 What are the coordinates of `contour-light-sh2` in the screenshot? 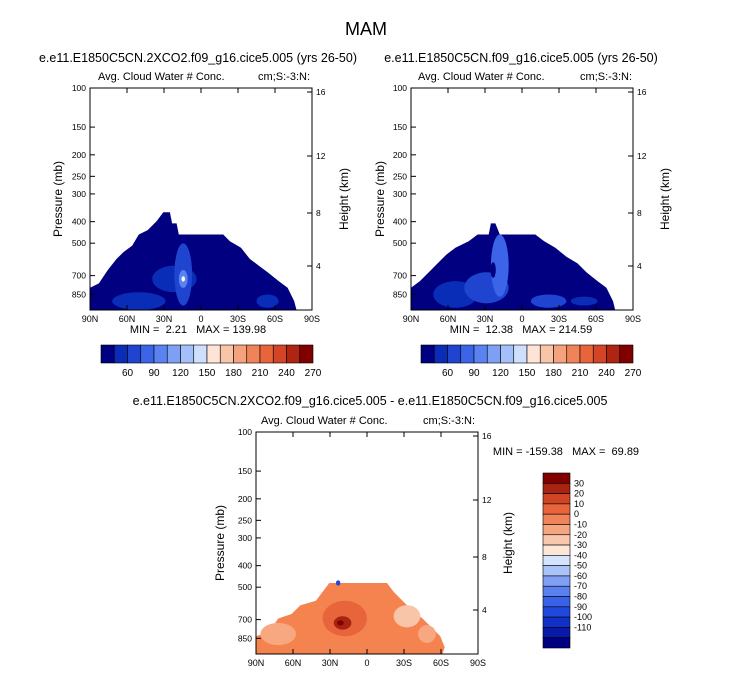 It's located at (427, 634).